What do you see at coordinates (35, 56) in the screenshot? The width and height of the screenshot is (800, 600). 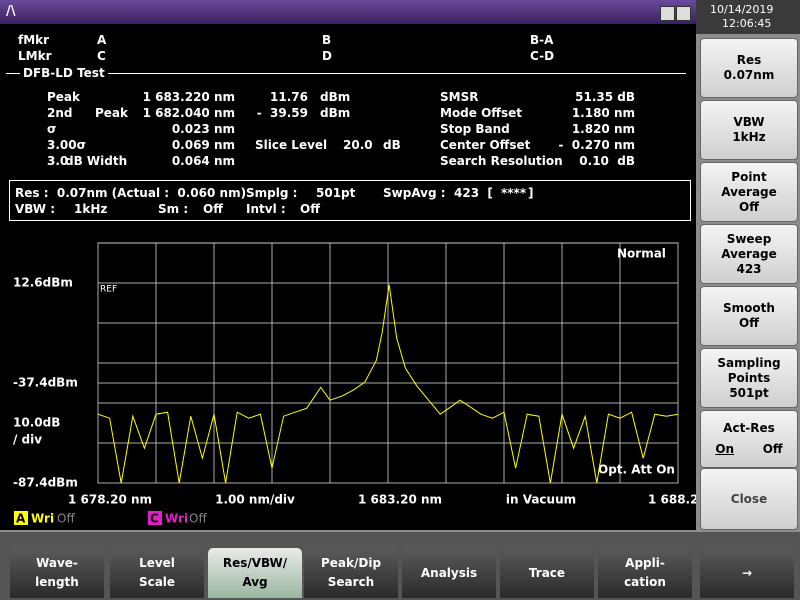 I see `marker-label: LMkr` at bounding box center [35, 56].